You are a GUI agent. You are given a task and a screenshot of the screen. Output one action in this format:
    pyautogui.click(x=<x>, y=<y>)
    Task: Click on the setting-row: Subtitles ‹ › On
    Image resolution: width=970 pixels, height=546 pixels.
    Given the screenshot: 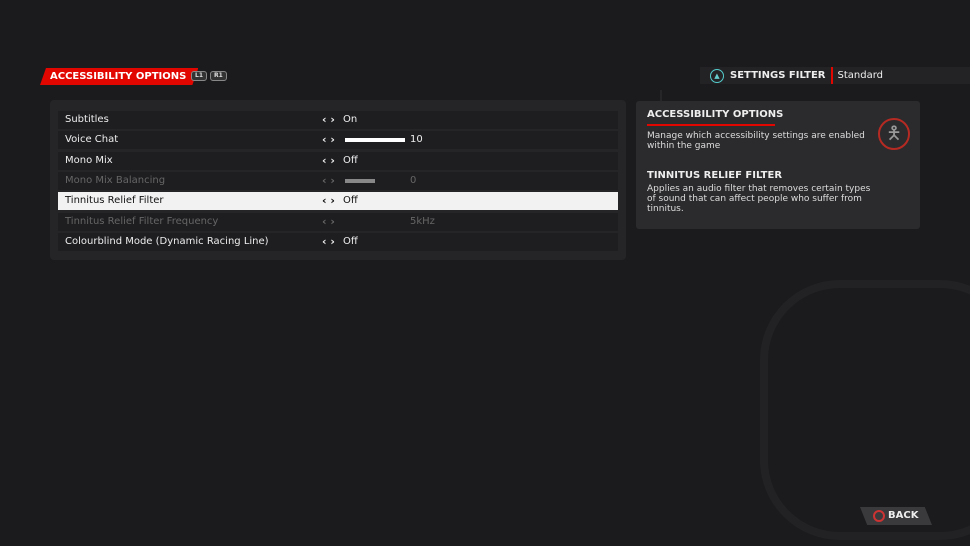 What is the action you would take?
    pyautogui.click(x=338, y=120)
    